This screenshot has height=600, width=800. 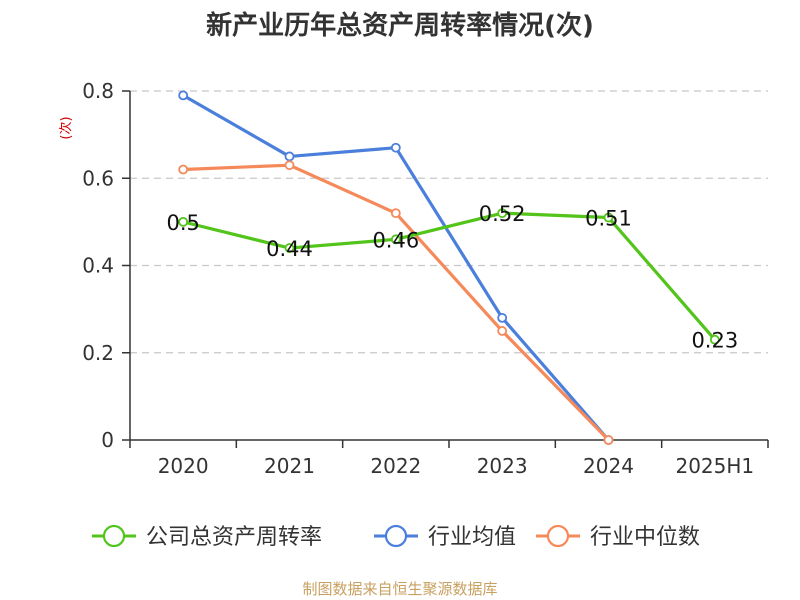 What do you see at coordinates (66, 127) in the screenshot?
I see `y-axis-unit: (次)` at bounding box center [66, 127].